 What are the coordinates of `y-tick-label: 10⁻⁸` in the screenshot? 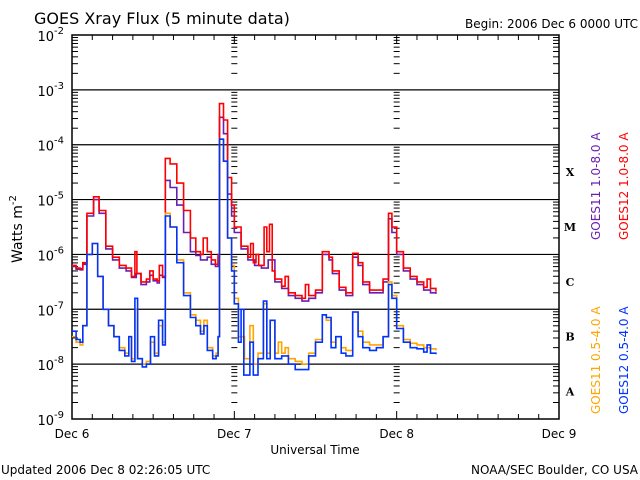 It's located at (50, 364).